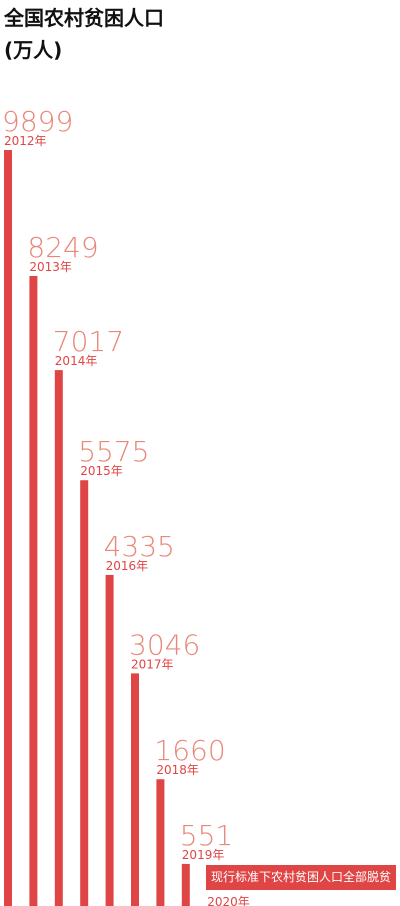 The image size is (400, 906). What do you see at coordinates (228, 900) in the screenshot?
I see `year-label: 2020年` at bounding box center [228, 900].